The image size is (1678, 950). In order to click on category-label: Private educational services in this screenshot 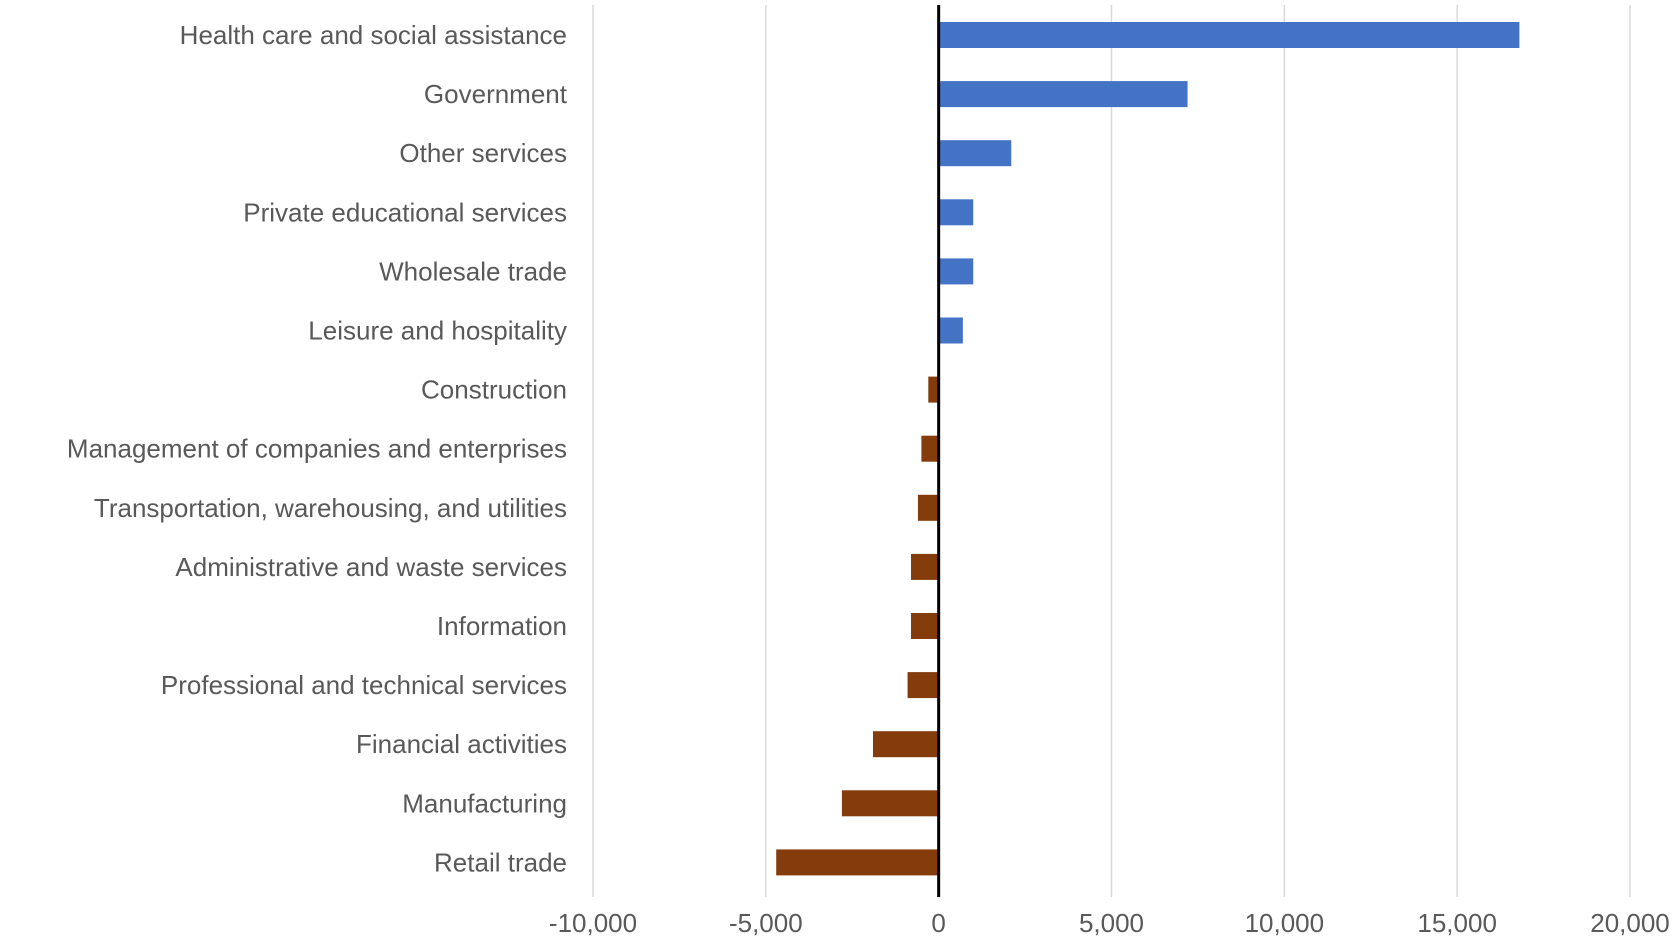, I will do `click(405, 212)`.